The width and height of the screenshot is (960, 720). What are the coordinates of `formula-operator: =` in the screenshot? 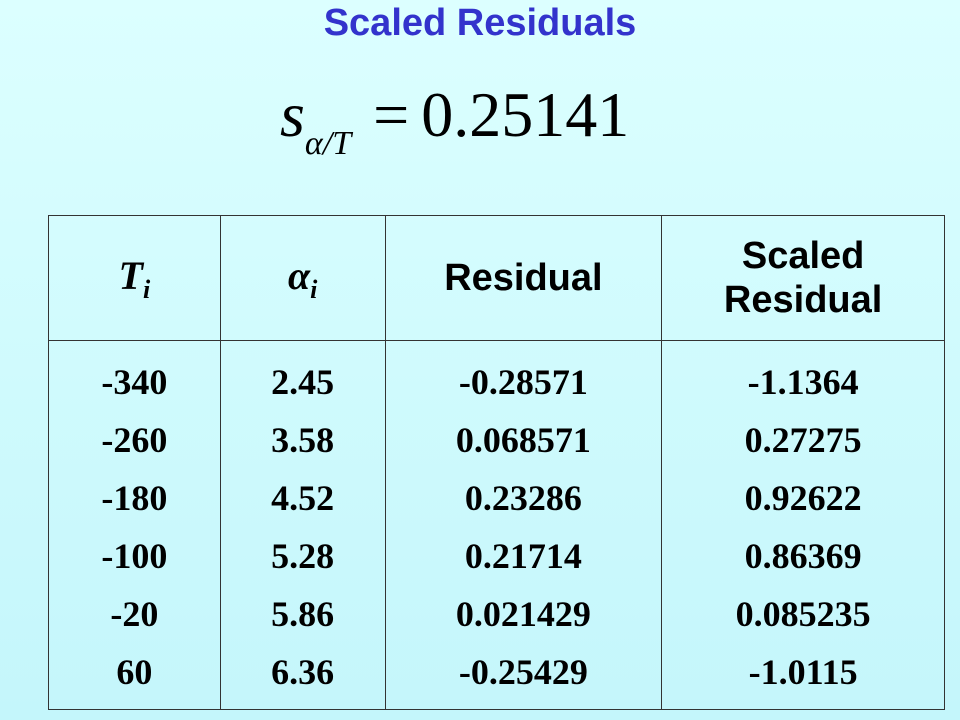 It's located at (391, 114).